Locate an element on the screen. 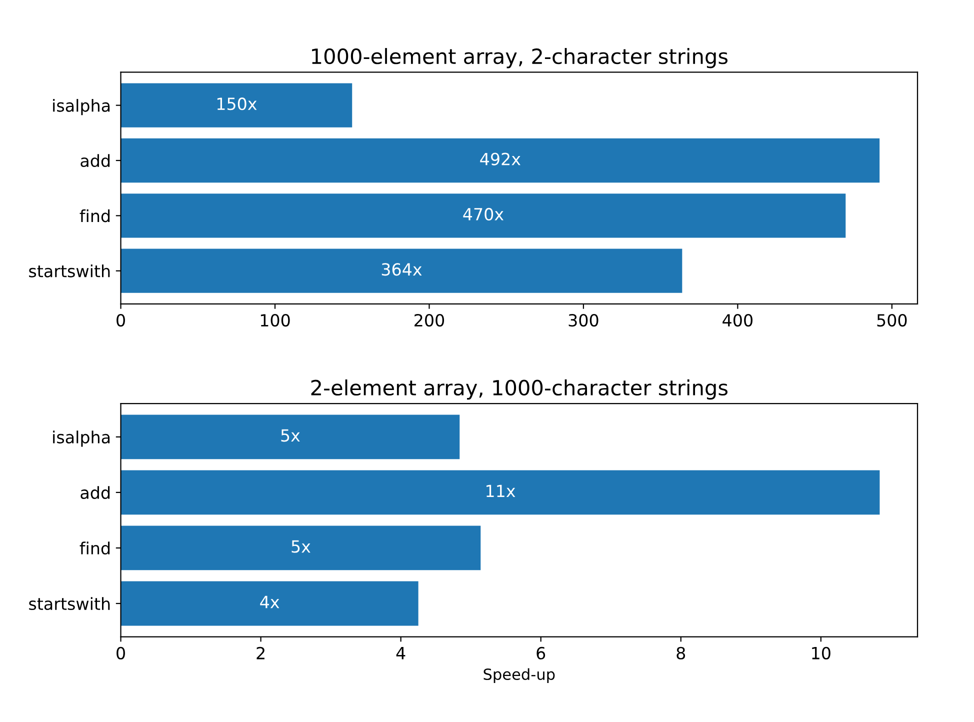 This screenshot has width=974, height=722. chart-title: 1000-element array, 2-character strings is located at coordinates (520, 58).